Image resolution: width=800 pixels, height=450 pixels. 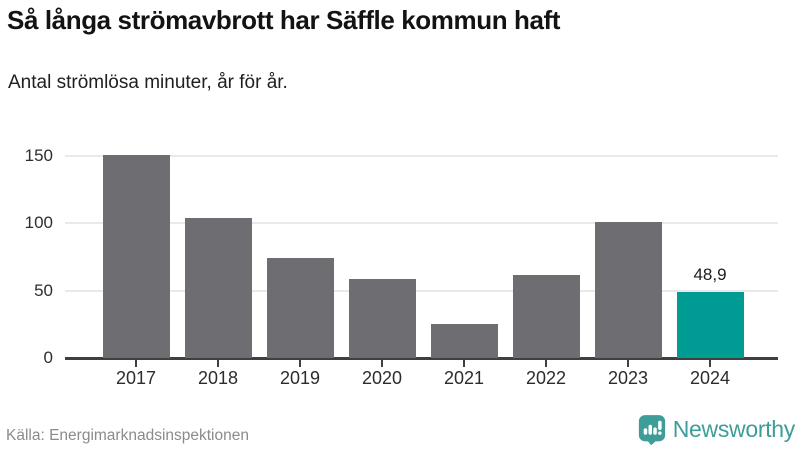 What do you see at coordinates (652, 429) in the screenshot?
I see `newsworthy-icon` at bounding box center [652, 429].